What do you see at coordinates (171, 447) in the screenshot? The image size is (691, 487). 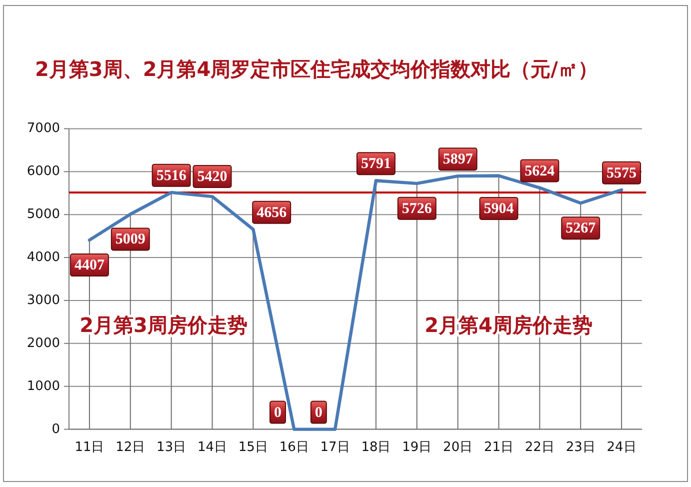 I see `x-tick-label: 13日` at bounding box center [171, 447].